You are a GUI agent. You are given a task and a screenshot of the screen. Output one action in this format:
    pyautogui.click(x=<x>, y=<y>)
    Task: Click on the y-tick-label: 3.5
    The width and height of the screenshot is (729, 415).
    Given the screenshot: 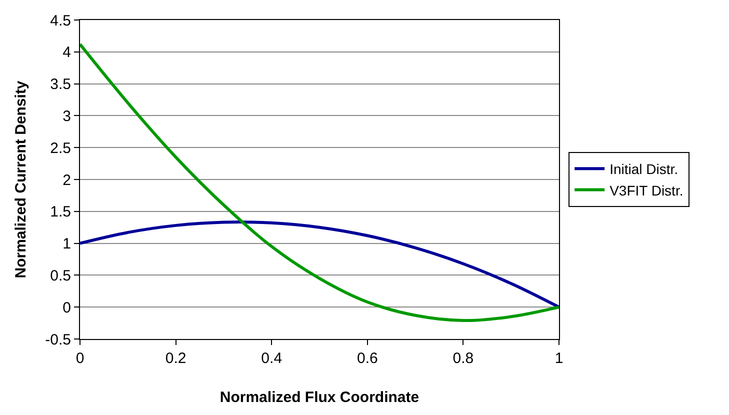 What is the action you would take?
    pyautogui.click(x=60, y=85)
    